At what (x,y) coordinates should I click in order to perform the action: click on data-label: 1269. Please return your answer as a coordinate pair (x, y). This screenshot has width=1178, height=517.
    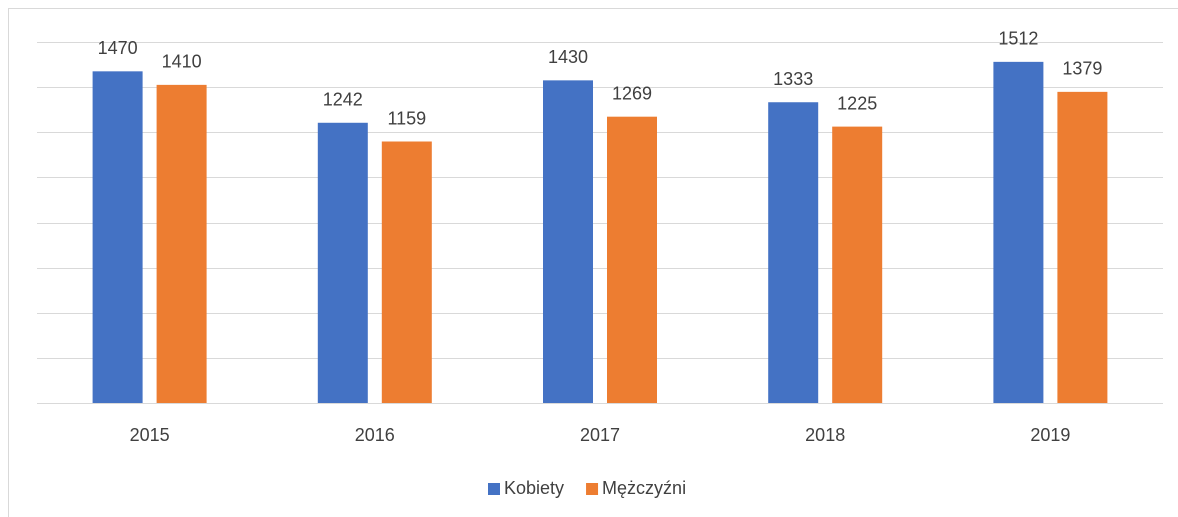
    Looking at the image, I should click on (632, 93).